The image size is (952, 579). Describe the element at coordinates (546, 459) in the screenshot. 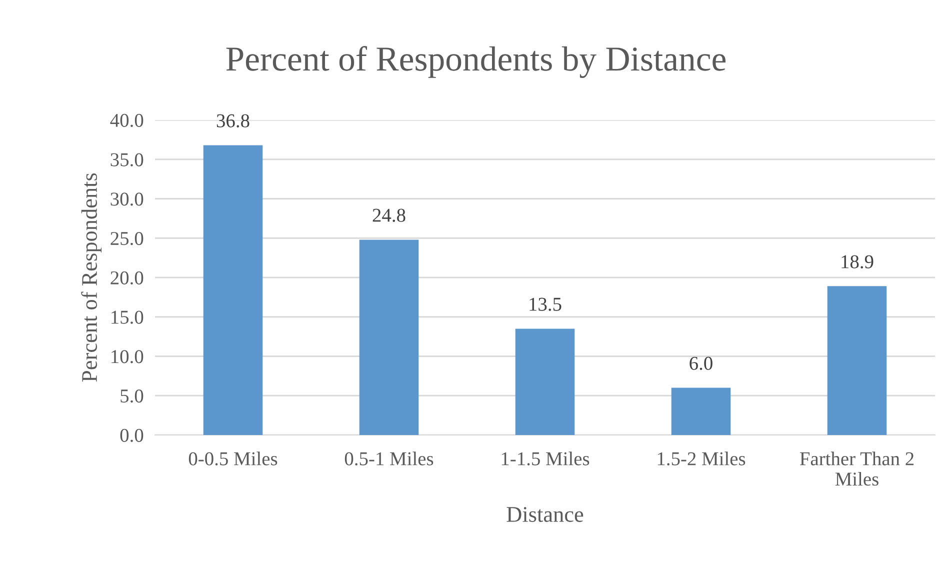

I see `x-tick-label: 1-1.5 Miles` at that location.